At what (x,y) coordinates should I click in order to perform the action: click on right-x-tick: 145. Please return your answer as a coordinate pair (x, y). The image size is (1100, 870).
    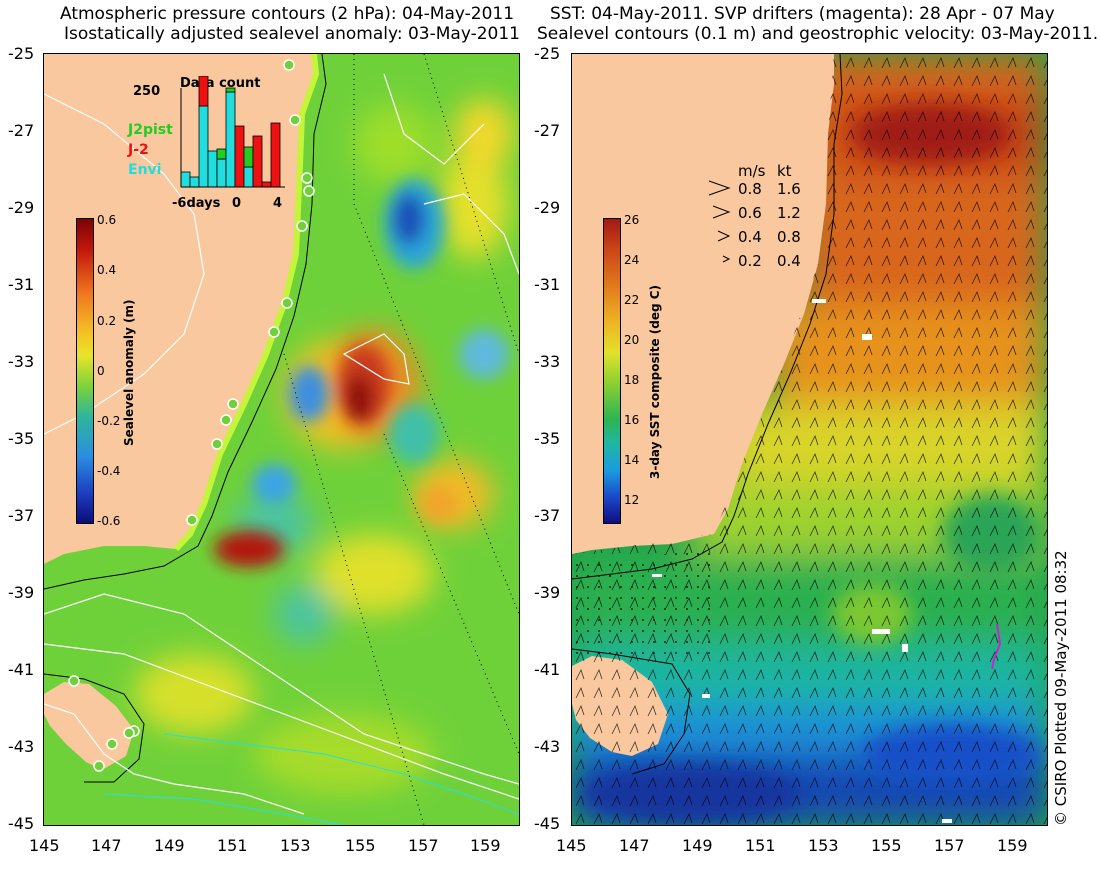
    Looking at the image, I should click on (571, 845).